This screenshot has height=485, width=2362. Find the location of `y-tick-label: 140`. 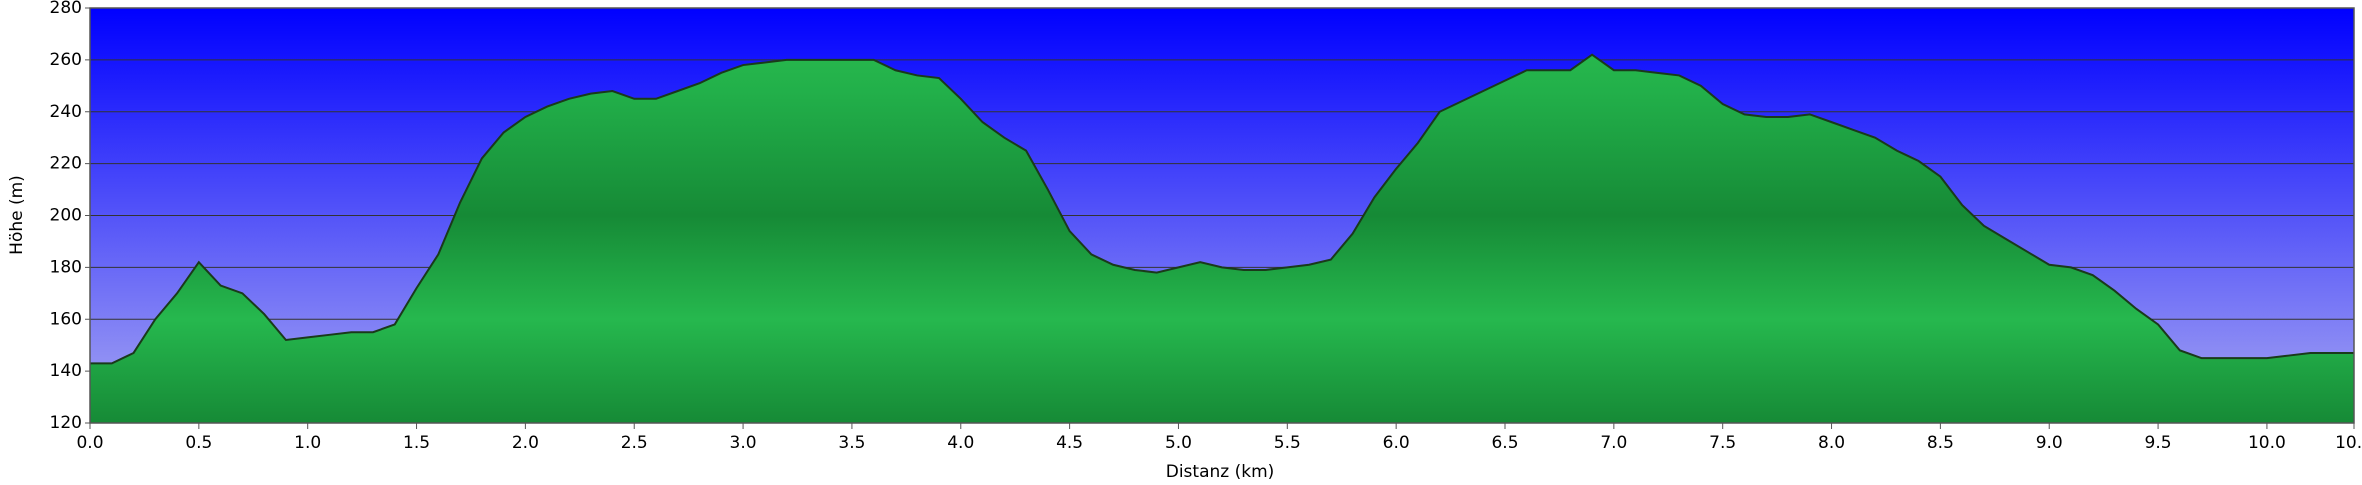

y-tick-label: 140 is located at coordinates (66, 371).